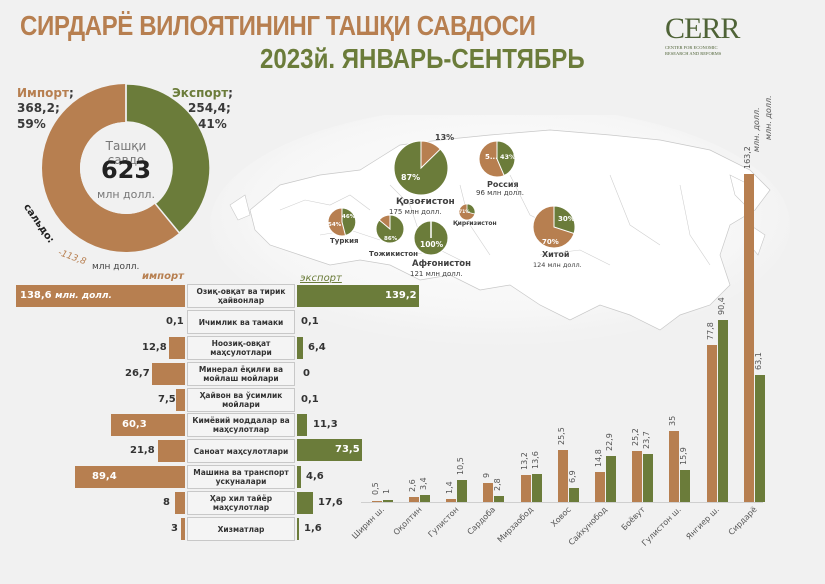  What do you see at coordinates (166, 502) in the screenshot?
I see `import-value: 8` at bounding box center [166, 502].